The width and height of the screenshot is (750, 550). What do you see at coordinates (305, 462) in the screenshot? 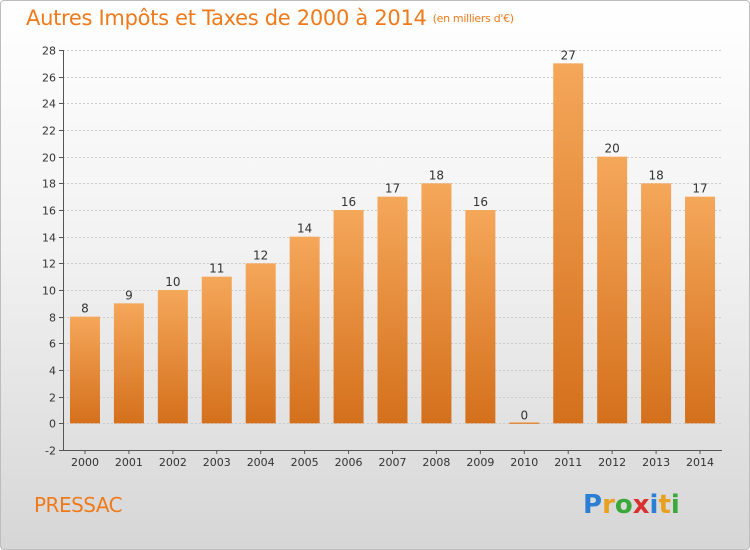
I see `x-tick-label: 2005` at bounding box center [305, 462].